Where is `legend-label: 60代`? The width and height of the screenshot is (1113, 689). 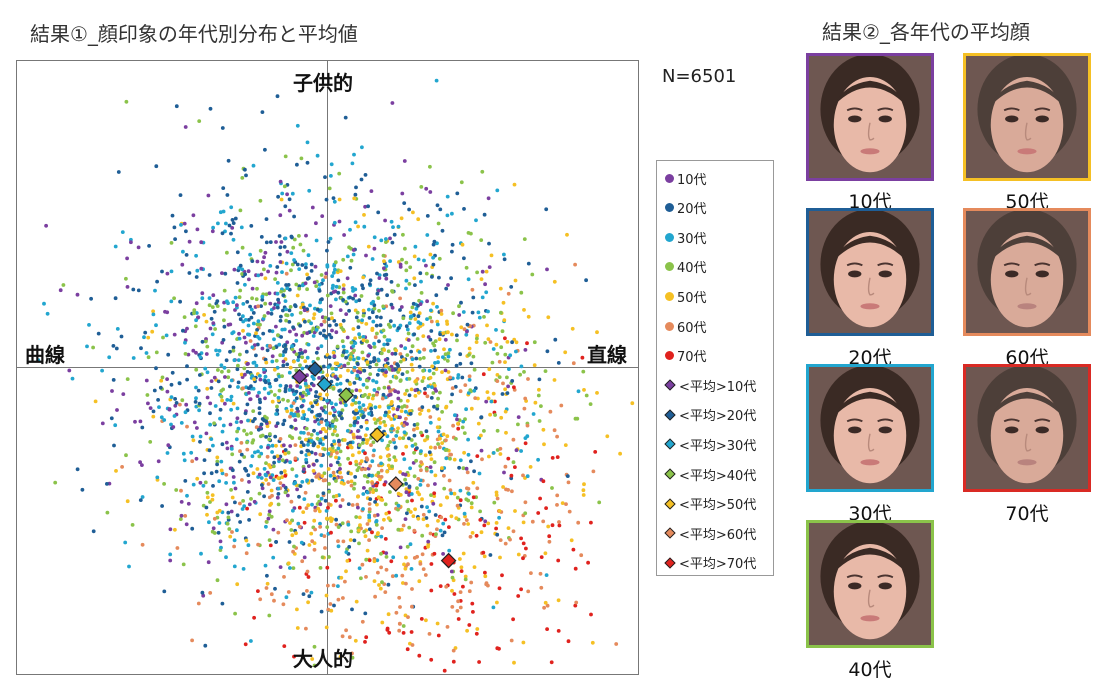 legend-label: 60代 is located at coordinates (692, 328).